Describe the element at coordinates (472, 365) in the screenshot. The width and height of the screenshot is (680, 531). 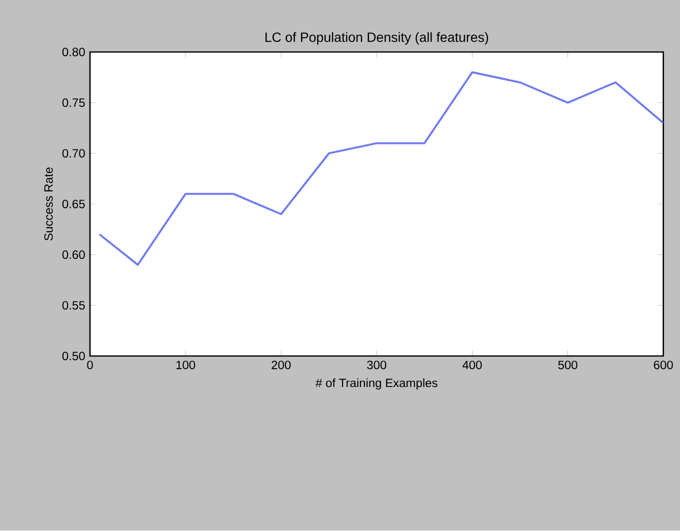
I see `x-tick-label: 400` at that location.